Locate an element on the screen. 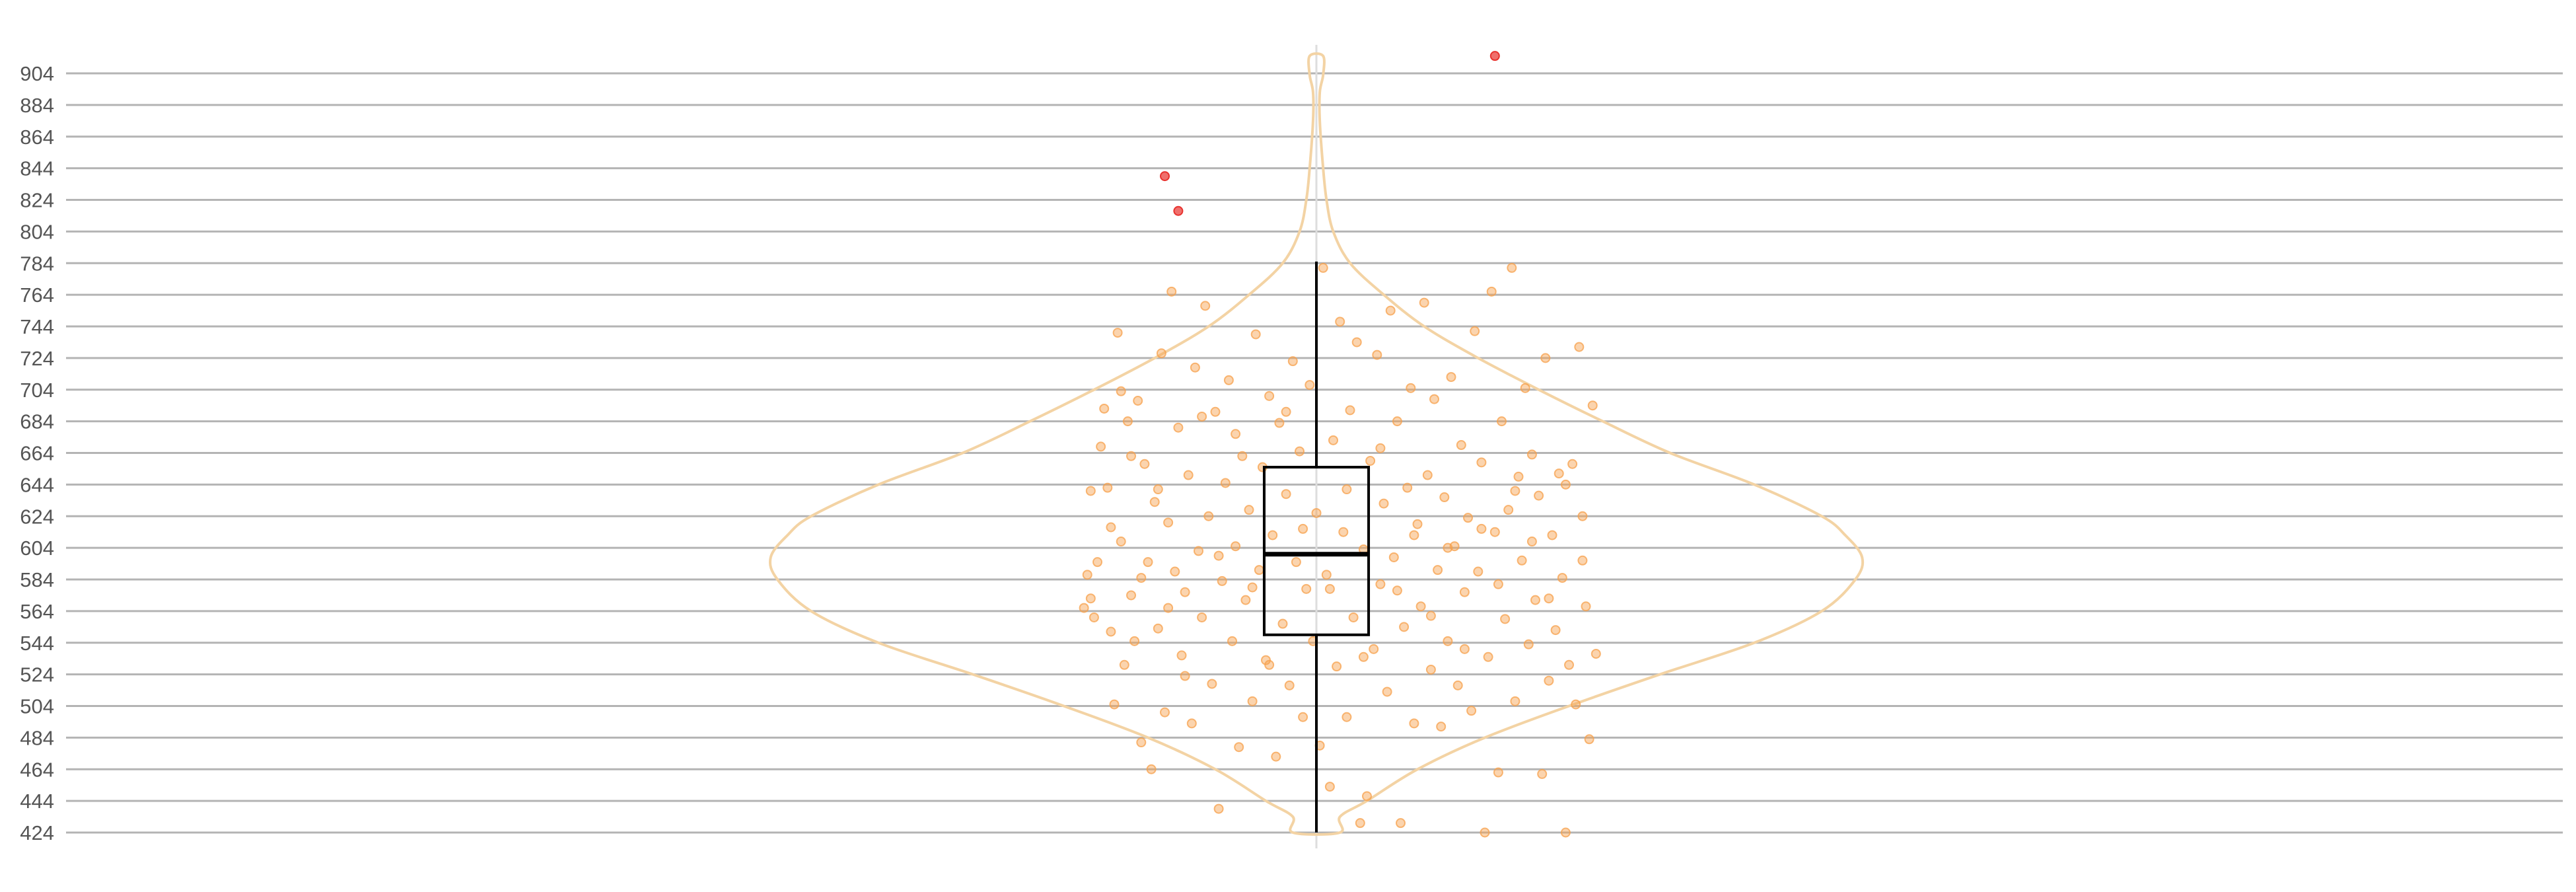  y-tick-label: 764 is located at coordinates (37, 295).